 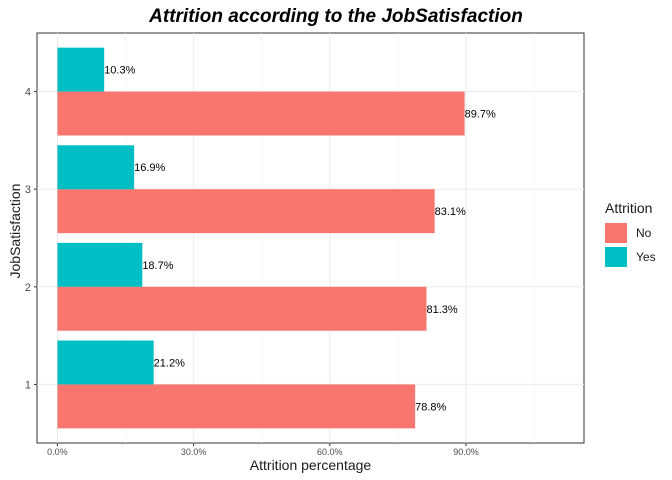 I want to click on legend-title: Attrition, so click(x=629, y=208).